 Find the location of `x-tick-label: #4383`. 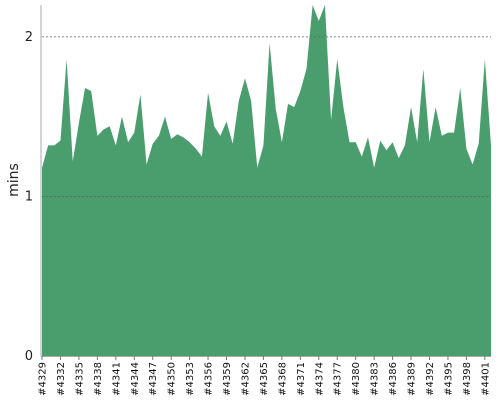

x-tick-label: #4383 is located at coordinates (375, 379).